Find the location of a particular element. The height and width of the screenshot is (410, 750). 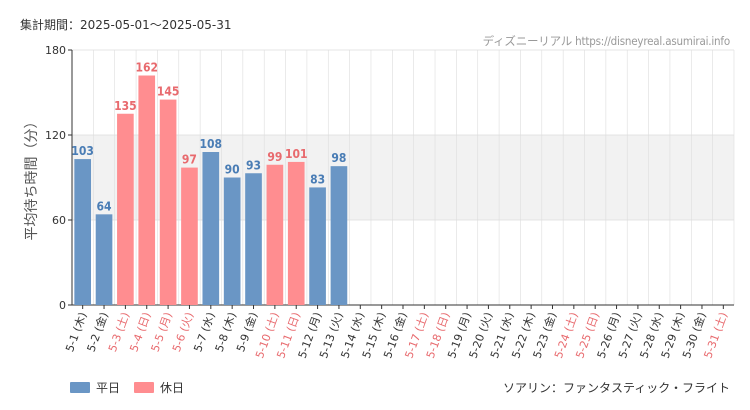

legend-item-holiday: 休日 is located at coordinates (159, 387).